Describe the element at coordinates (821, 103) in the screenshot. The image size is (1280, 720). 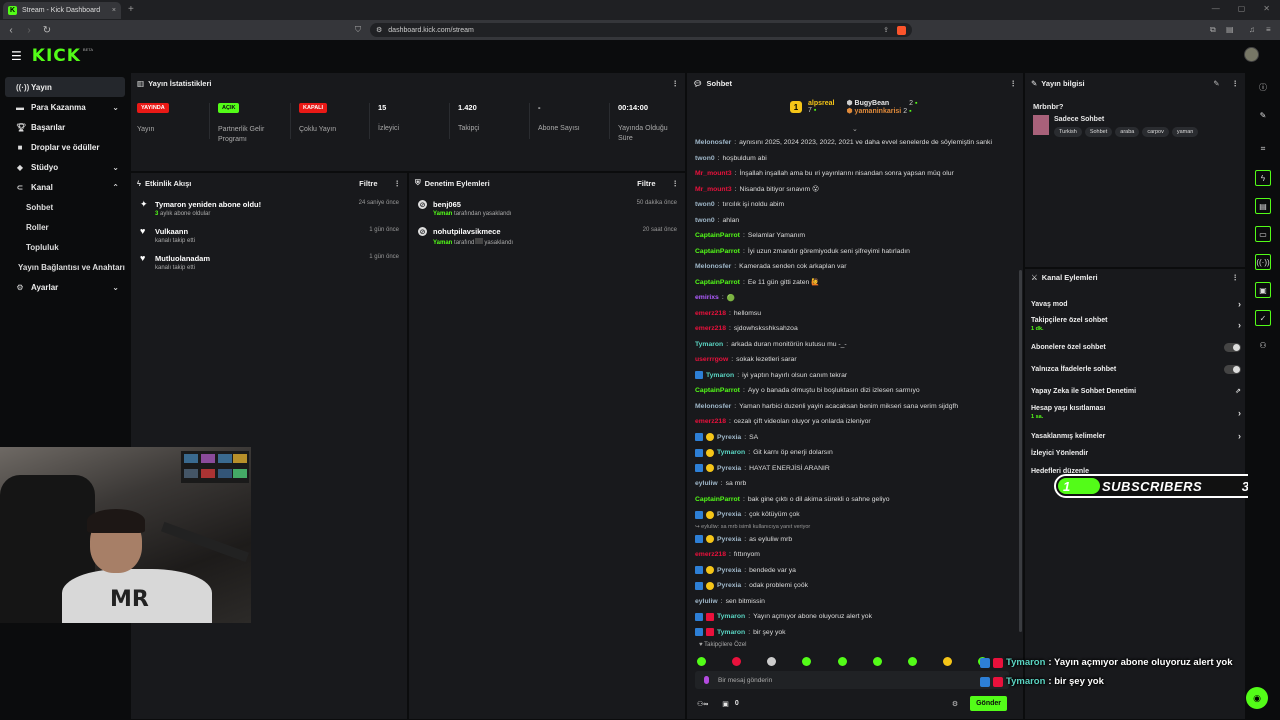
I see `leader-user: alpsreal` at that location.